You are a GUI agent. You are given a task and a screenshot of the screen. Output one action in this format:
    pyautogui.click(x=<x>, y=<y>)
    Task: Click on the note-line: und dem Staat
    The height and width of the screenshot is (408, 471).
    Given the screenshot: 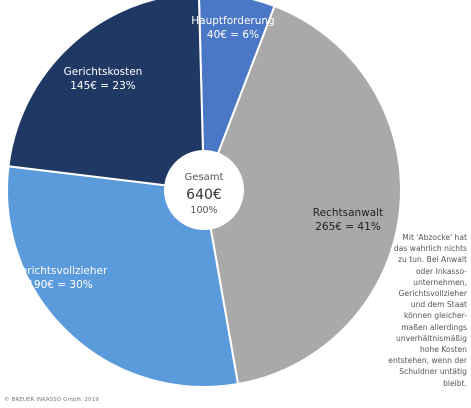 What is the action you would take?
    pyautogui.click(x=438, y=305)
    